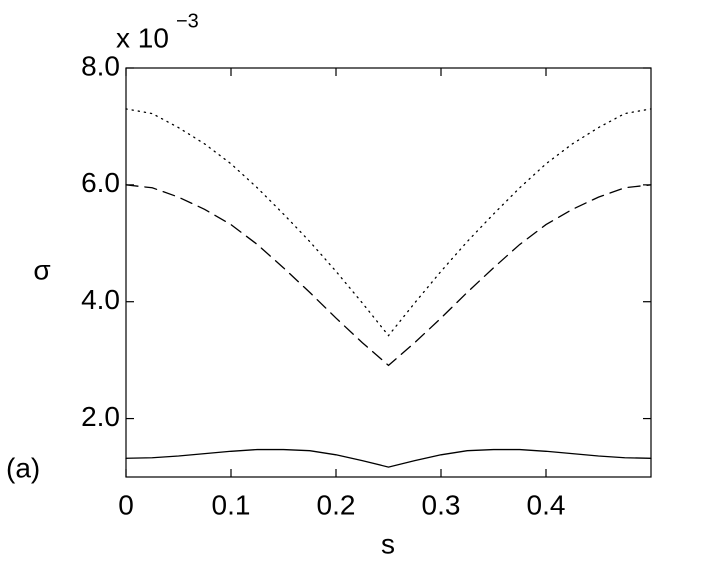  Describe the element at coordinates (126, 504) in the screenshot. I see `x-tick-label: 0` at that location.